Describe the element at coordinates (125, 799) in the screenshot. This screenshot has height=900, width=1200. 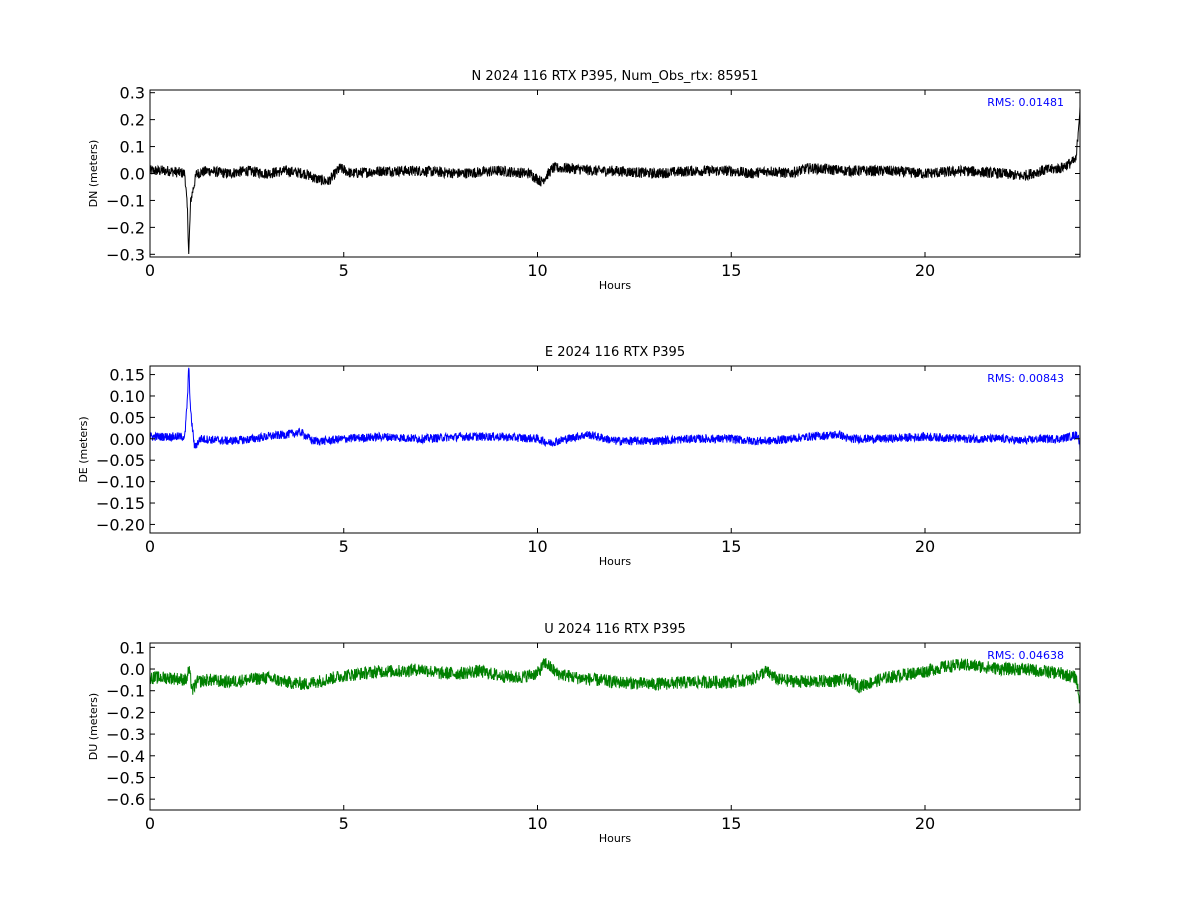
I see `y-tick-label: −0.6` at that location.